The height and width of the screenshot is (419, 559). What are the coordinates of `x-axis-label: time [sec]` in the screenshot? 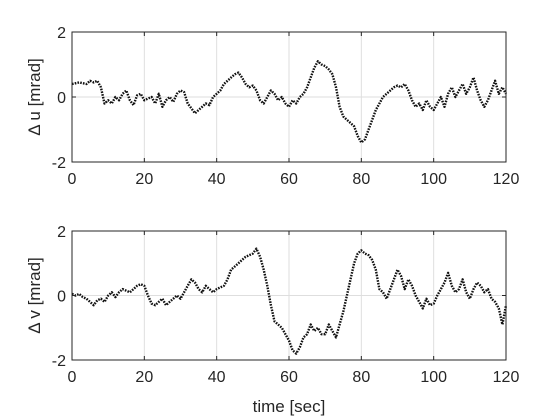 It's located at (289, 406).